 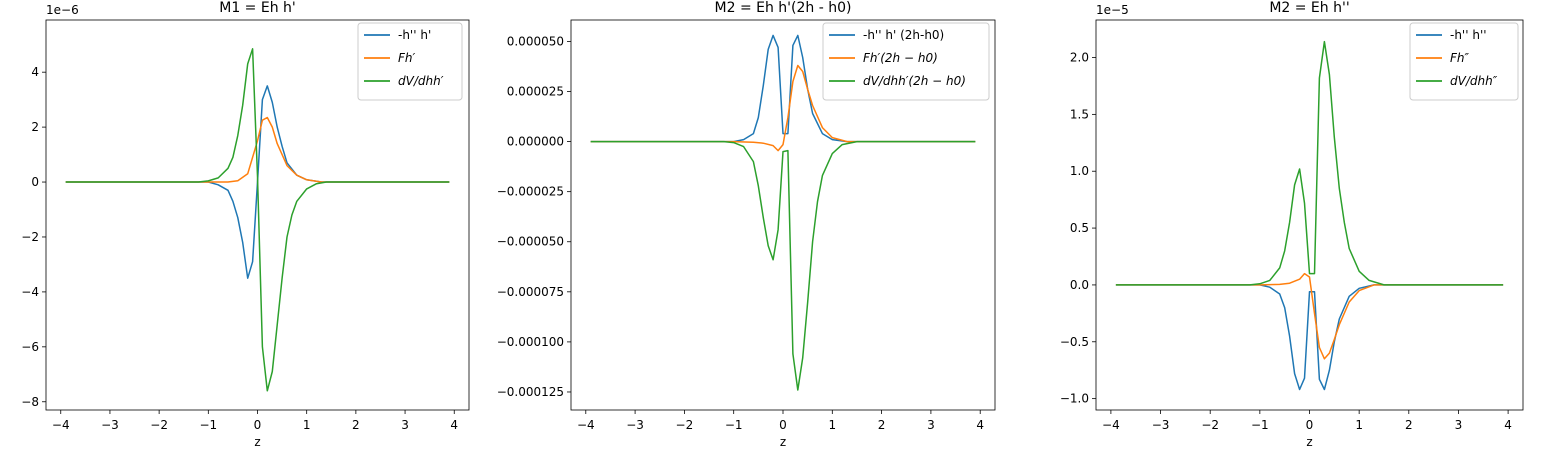 I want to click on y-tick-label: −0.000075, so click(x=530, y=292).